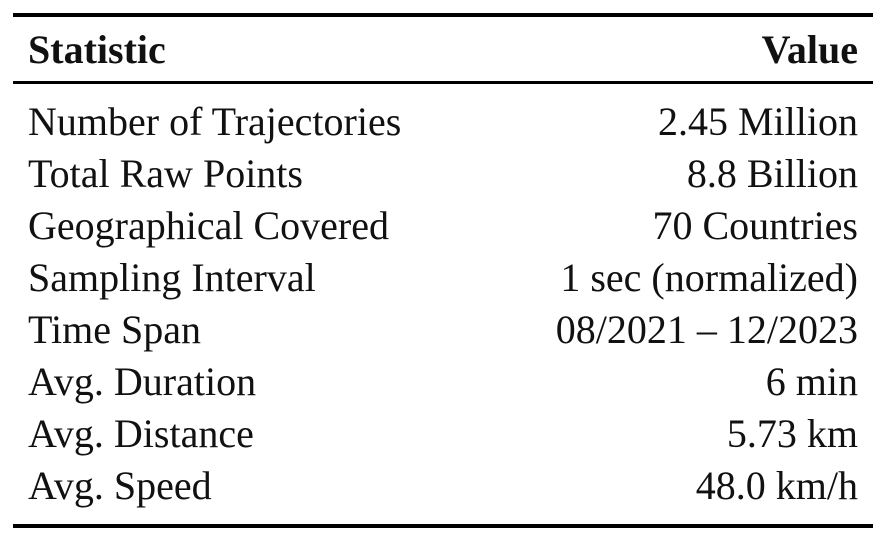 This screenshot has height=546, width=886. What do you see at coordinates (757, 121) in the screenshot?
I see `statistic-value: 2.45 Million` at bounding box center [757, 121].